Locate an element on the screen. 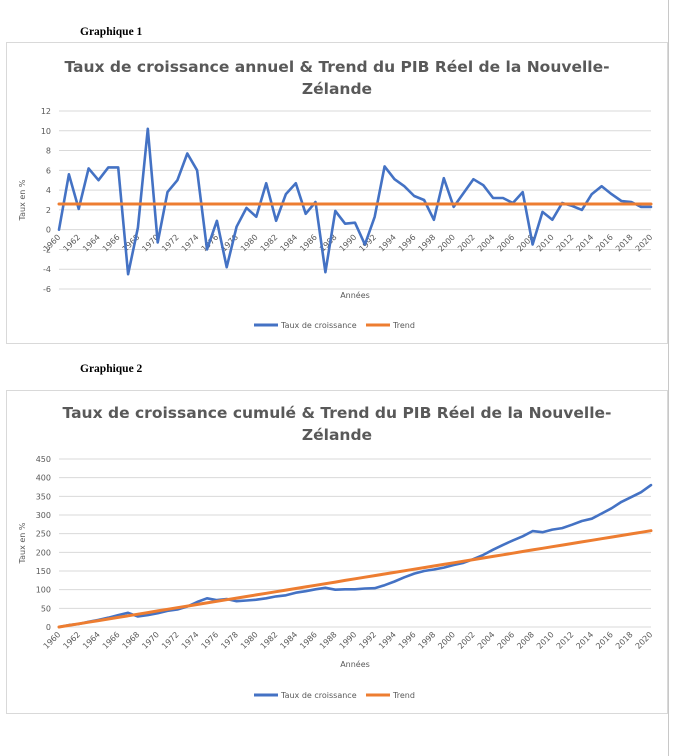 The width and height of the screenshot is (674, 756). chart1-x-tick-label: 1986 is located at coordinates (308, 243).